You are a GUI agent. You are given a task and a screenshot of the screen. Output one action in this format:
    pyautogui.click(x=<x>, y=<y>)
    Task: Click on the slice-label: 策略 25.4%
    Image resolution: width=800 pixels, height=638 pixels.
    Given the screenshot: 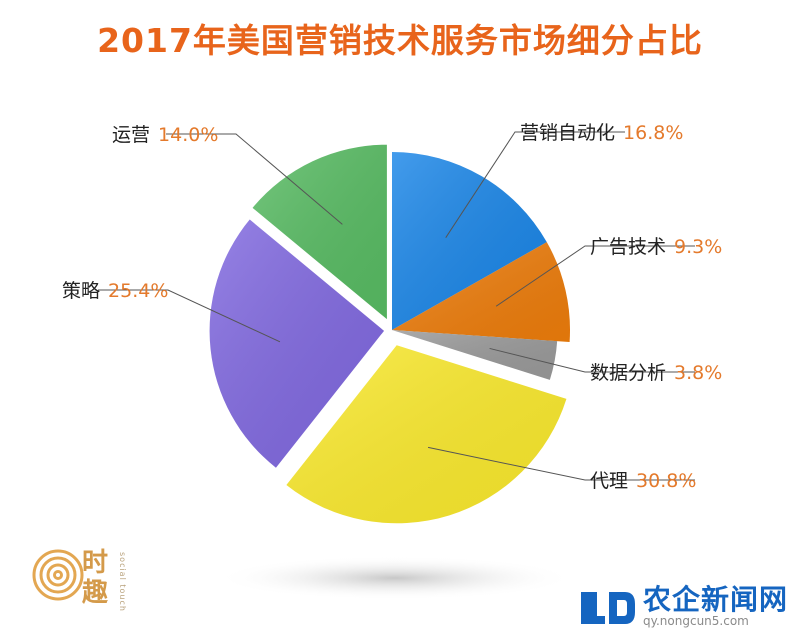 What is the action you would take?
    pyautogui.click(x=115, y=289)
    